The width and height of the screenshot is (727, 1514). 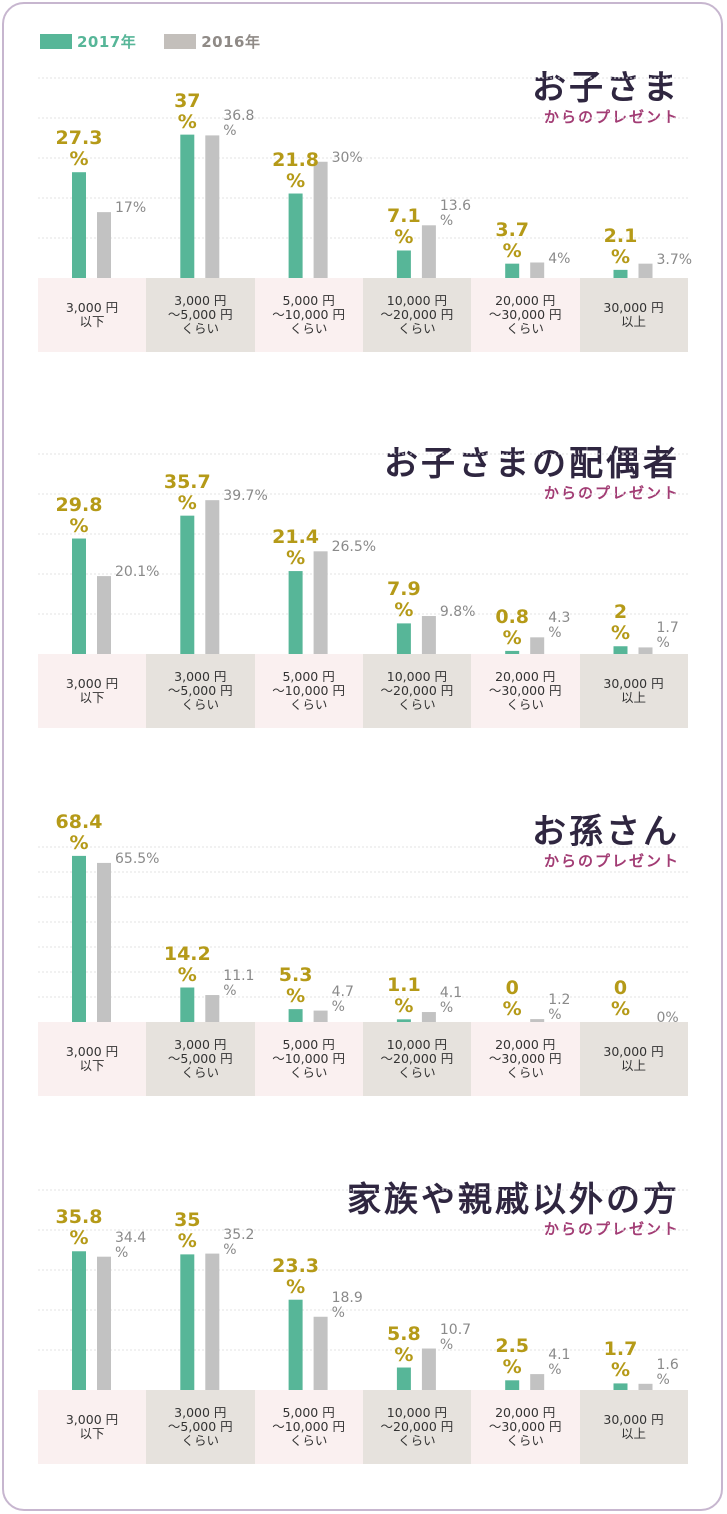 I want to click on data-label-2017: 35.8 %, so click(x=79, y=1228).